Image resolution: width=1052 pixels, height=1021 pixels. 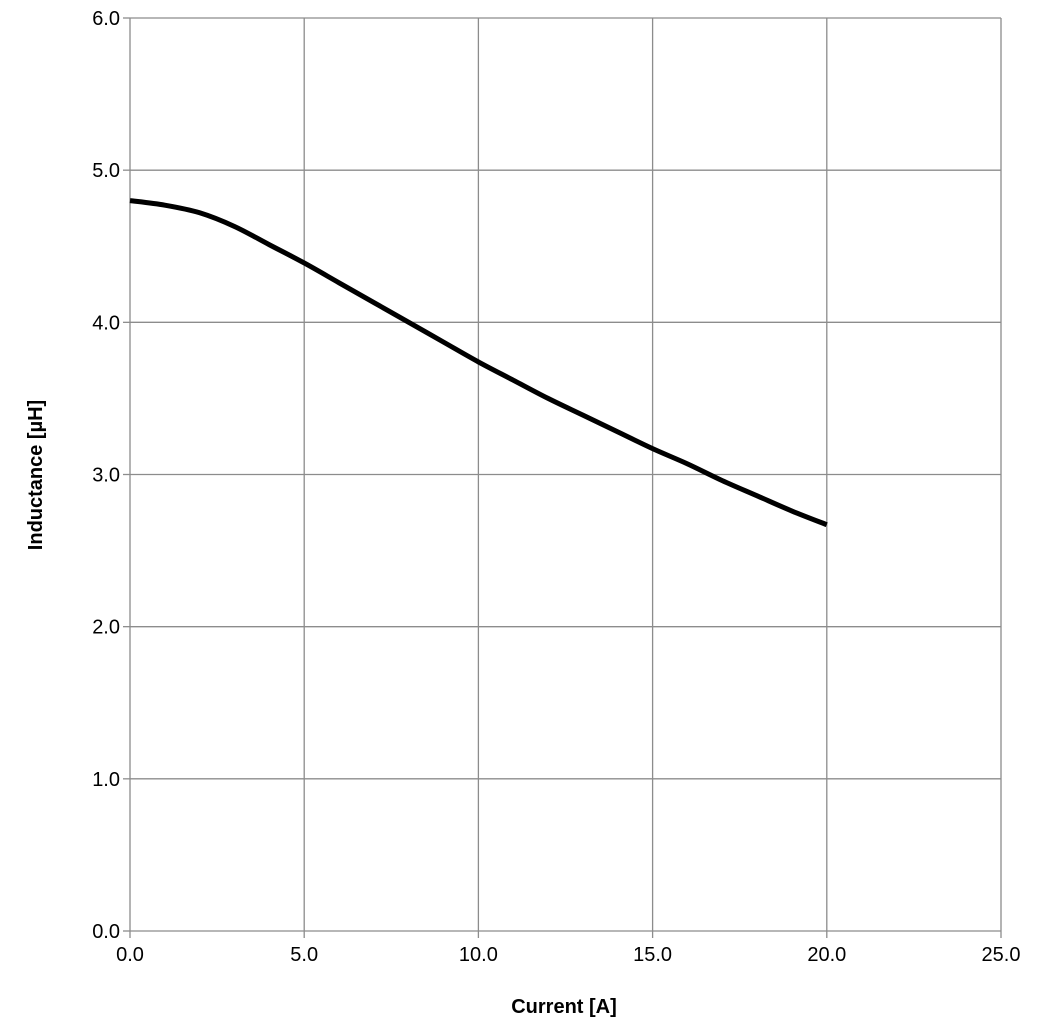 I want to click on y-tick-label-3: 3.0, so click(x=106, y=476).